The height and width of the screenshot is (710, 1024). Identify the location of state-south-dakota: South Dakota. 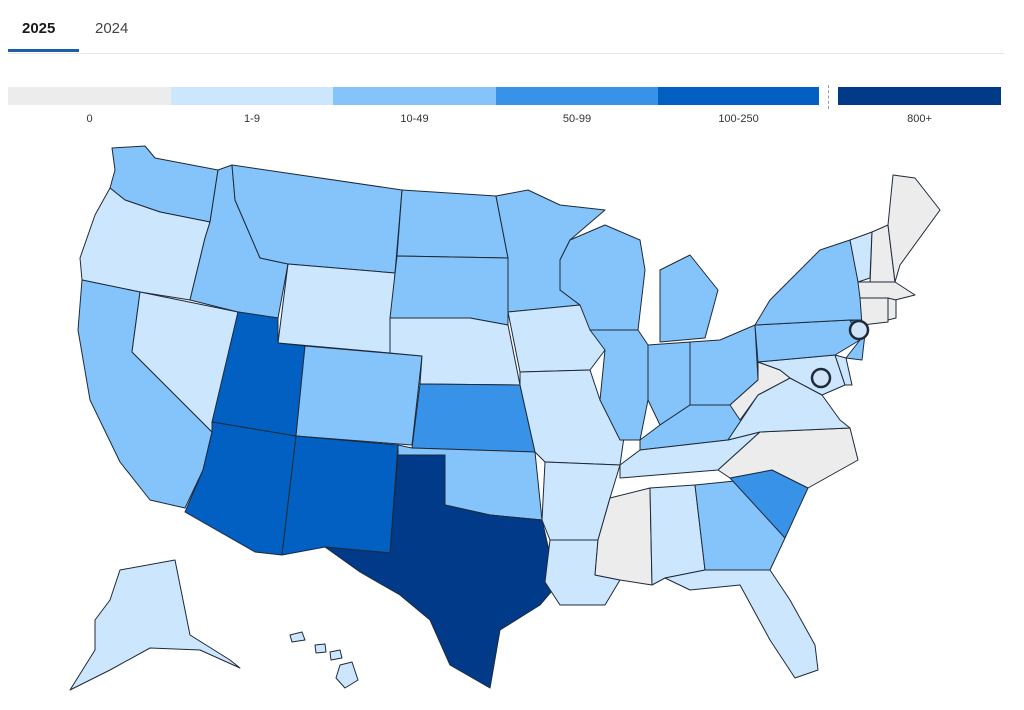
(449, 290).